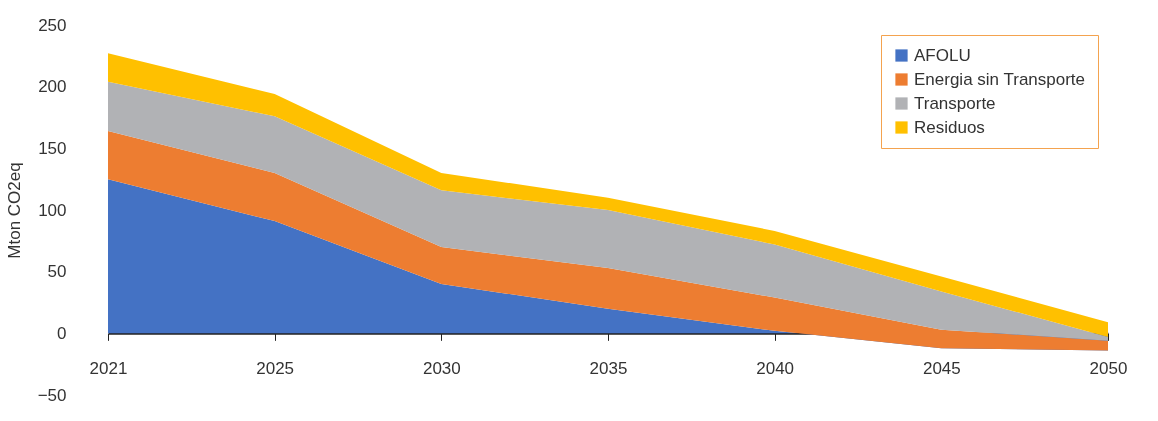 This screenshot has height=421, width=1158. What do you see at coordinates (1108, 368) in the screenshot?
I see `x-tick-label: 2050` at bounding box center [1108, 368].